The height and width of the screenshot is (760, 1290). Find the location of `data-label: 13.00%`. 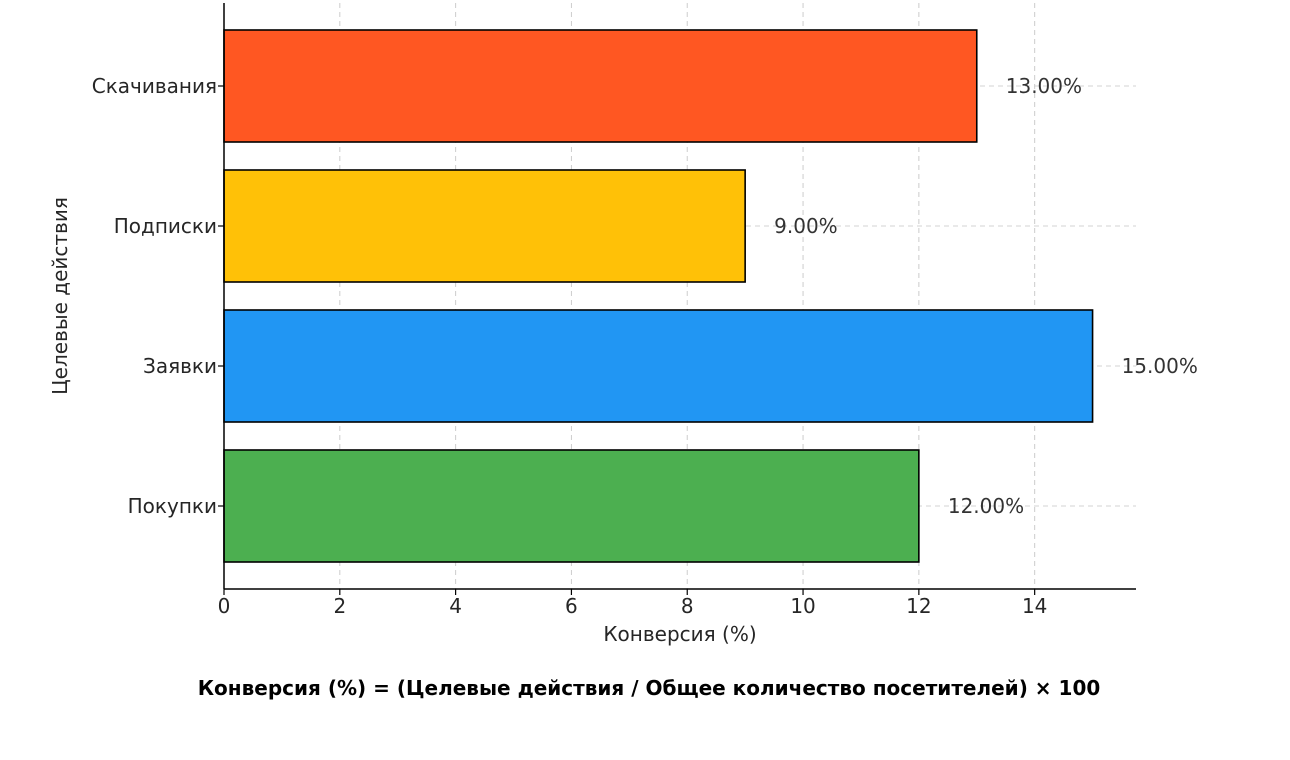

data-label: 13.00% is located at coordinates (1044, 86).